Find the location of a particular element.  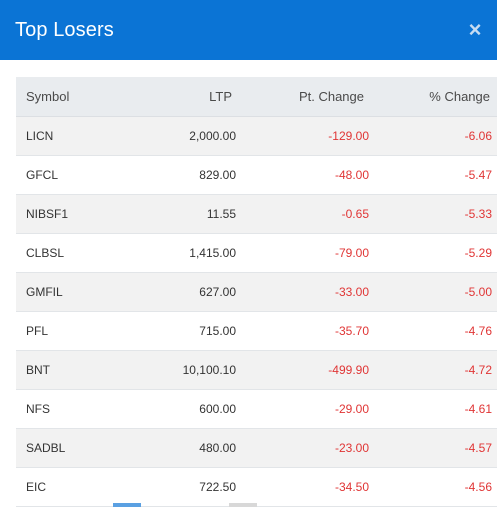

cell-symbol: GMFIL is located at coordinates (76, 292).